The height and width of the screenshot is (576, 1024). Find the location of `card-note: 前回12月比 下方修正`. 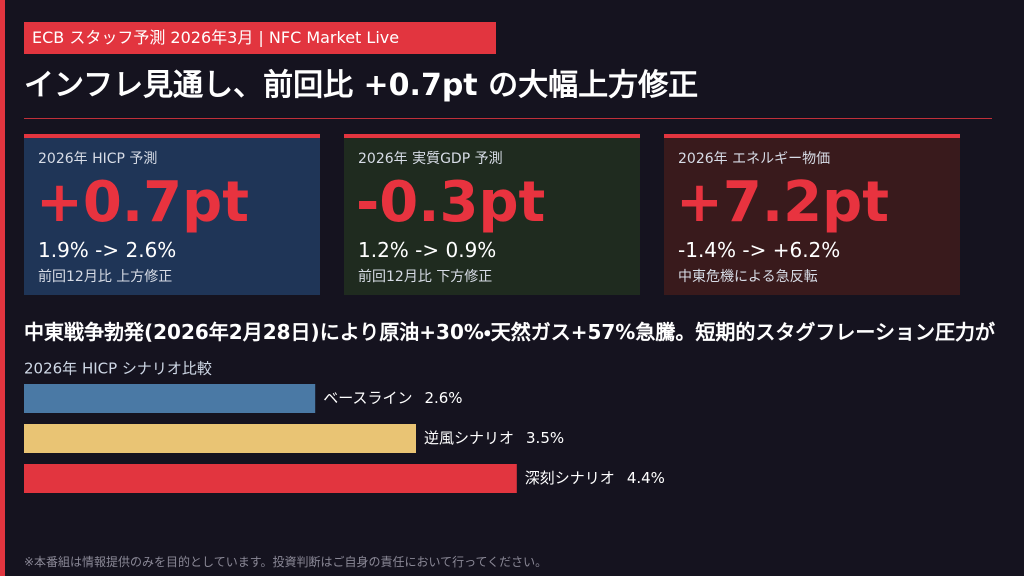

card-note: 前回12月比 下方修正 is located at coordinates (425, 277).